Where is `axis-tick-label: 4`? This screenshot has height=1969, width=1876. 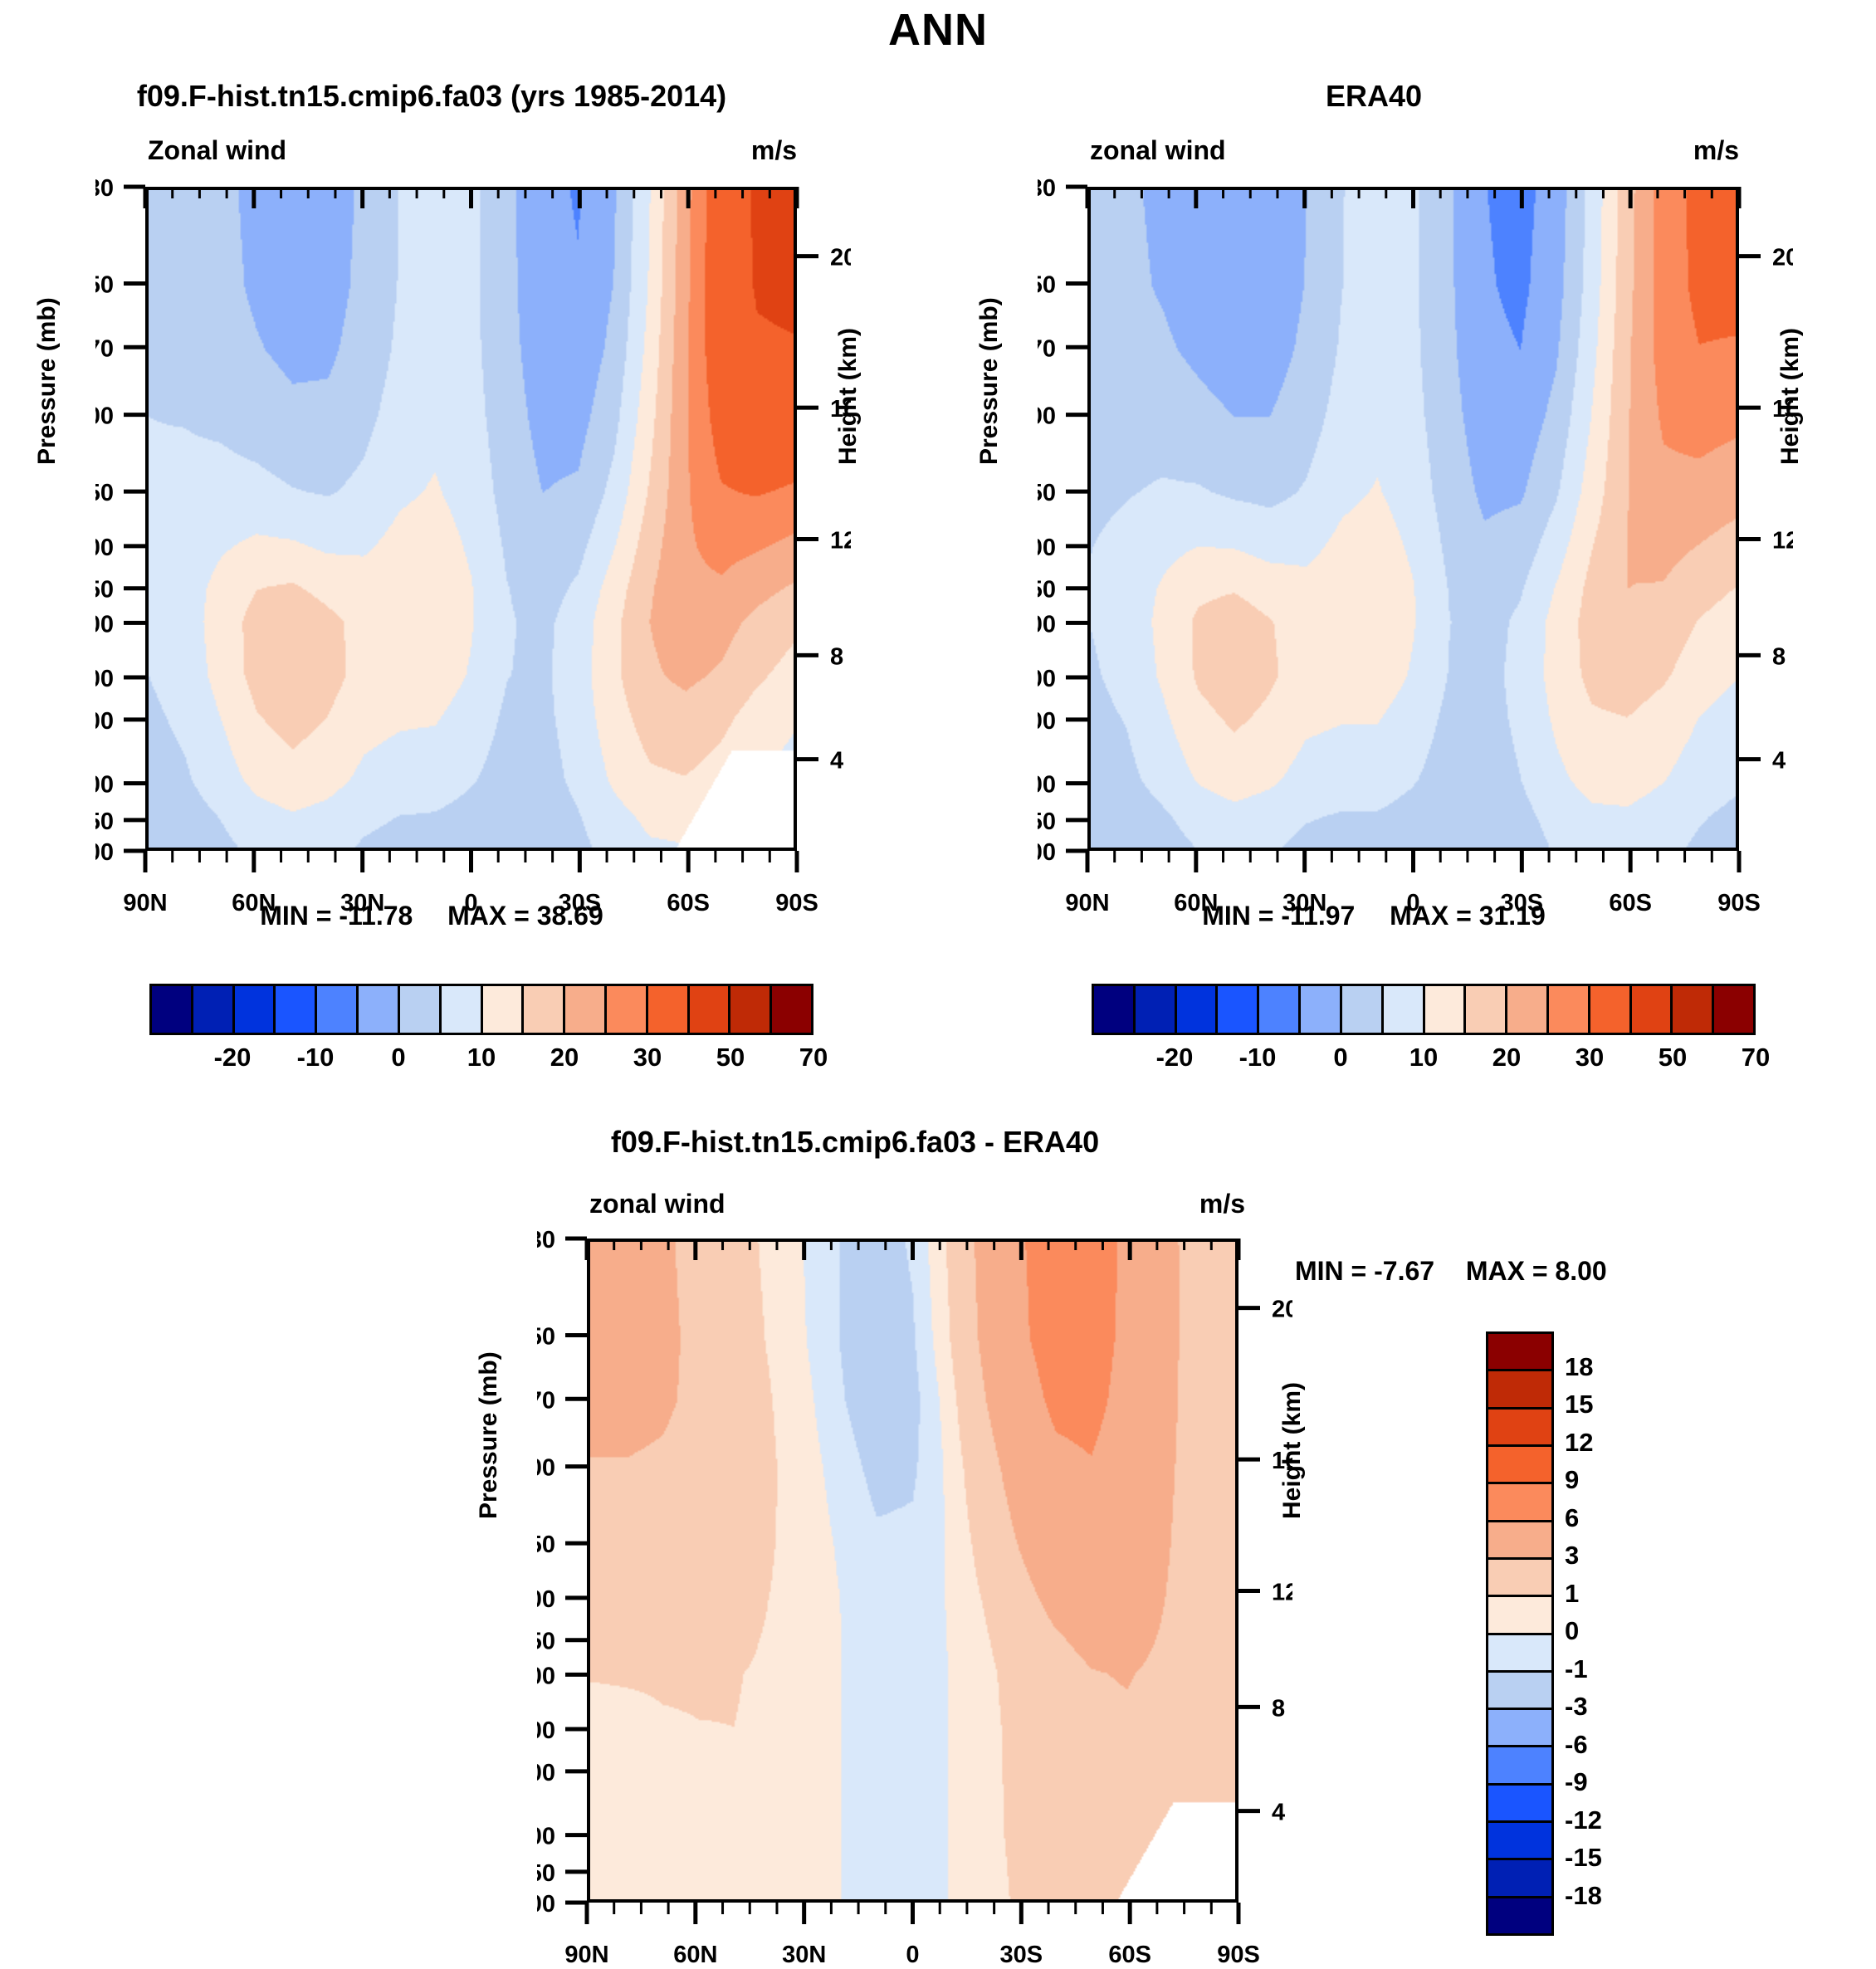
axis-tick-label: 4 is located at coordinates (1779, 761).